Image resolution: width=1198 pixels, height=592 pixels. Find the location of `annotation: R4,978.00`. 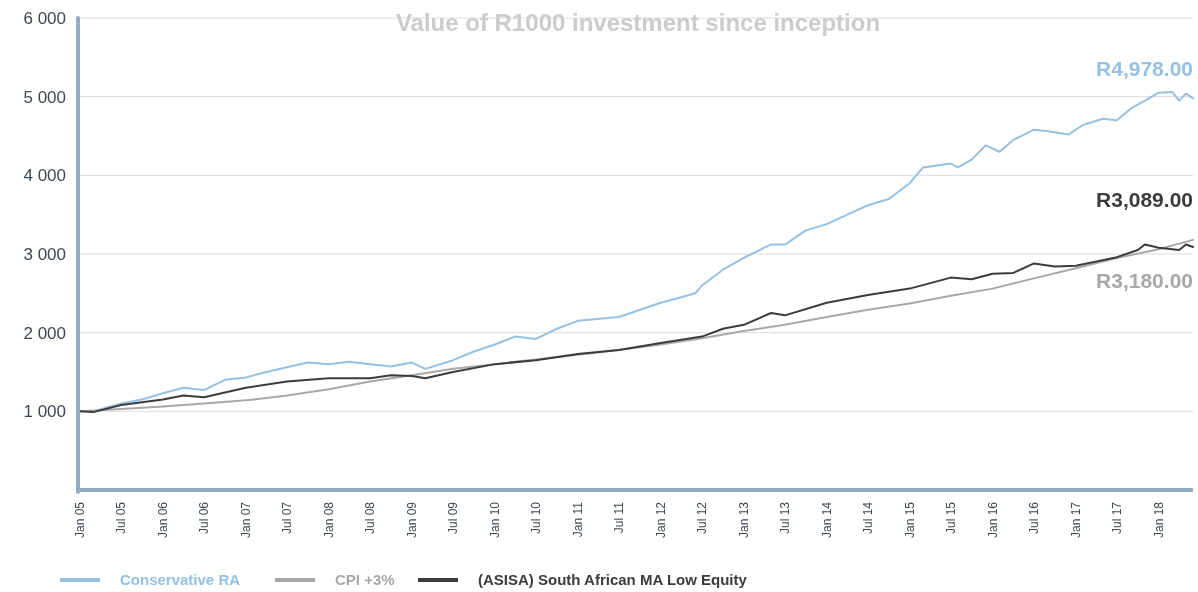

annotation: R4,978.00 is located at coordinates (1144, 69).